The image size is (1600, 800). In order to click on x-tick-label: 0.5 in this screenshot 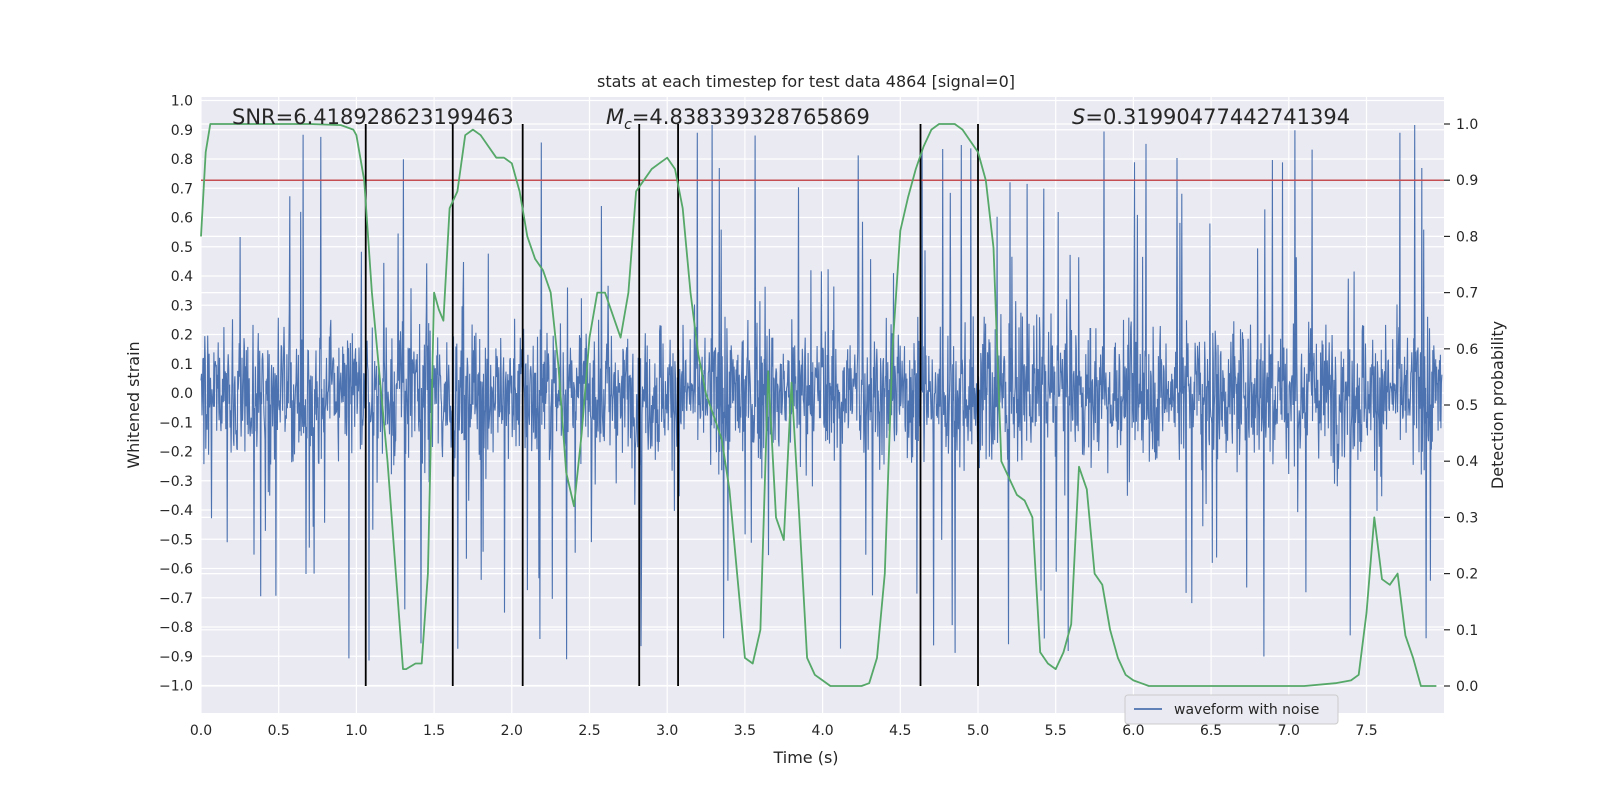, I will do `click(279, 731)`.